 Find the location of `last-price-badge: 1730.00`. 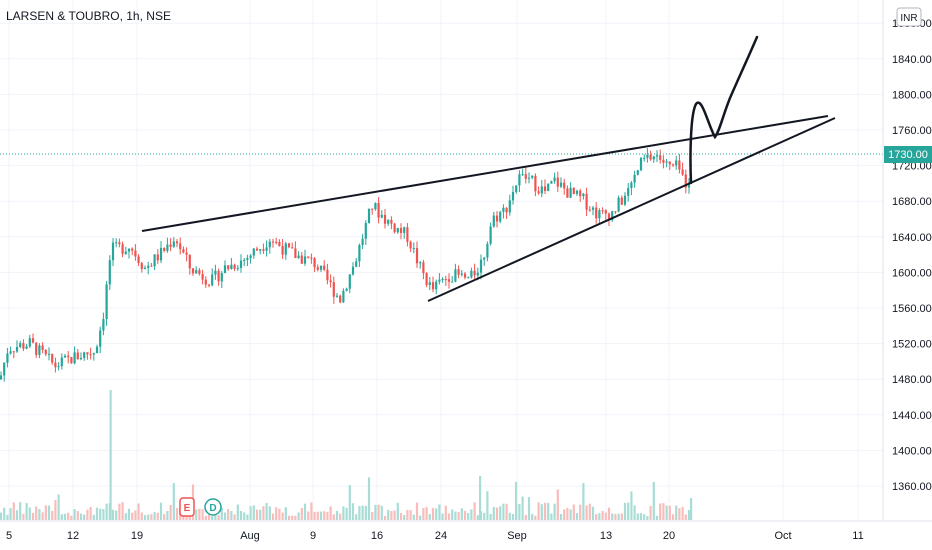

last-price-badge: 1730.00 is located at coordinates (908, 154).